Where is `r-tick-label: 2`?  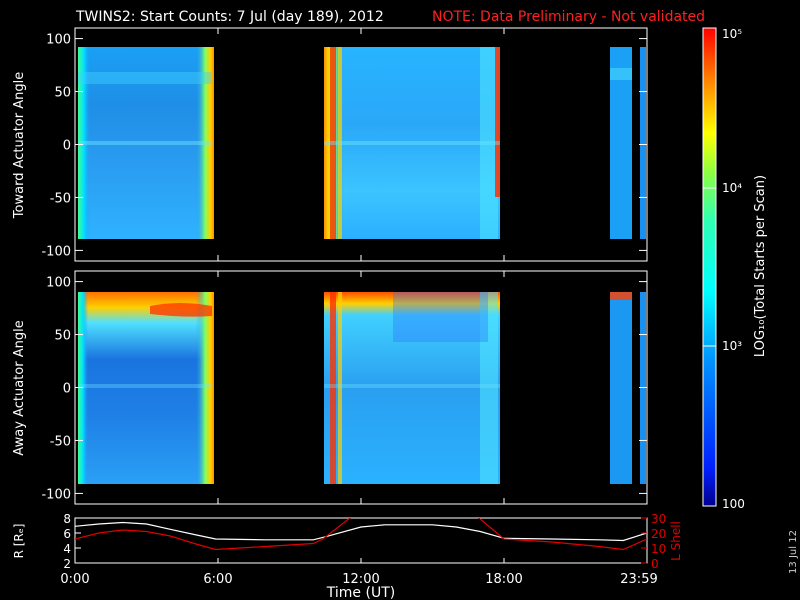
r-tick-label: 2 is located at coordinates (67, 564).